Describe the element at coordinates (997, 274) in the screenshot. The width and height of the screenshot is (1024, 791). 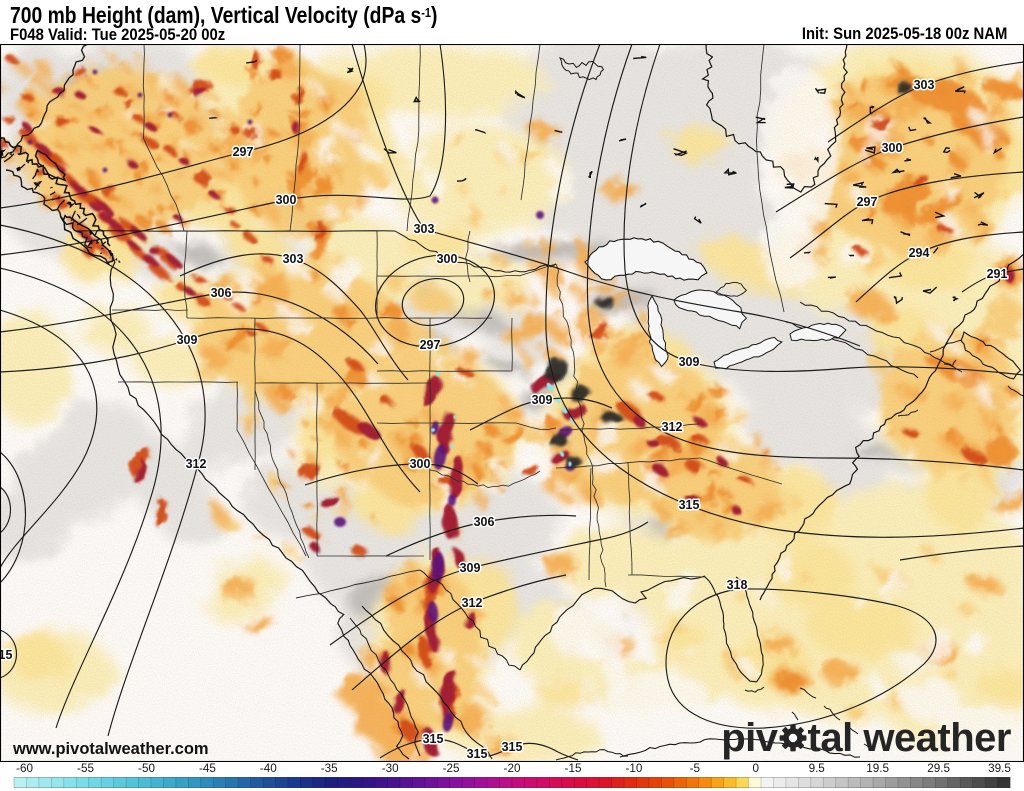
I see `svg-text: 291` at that location.